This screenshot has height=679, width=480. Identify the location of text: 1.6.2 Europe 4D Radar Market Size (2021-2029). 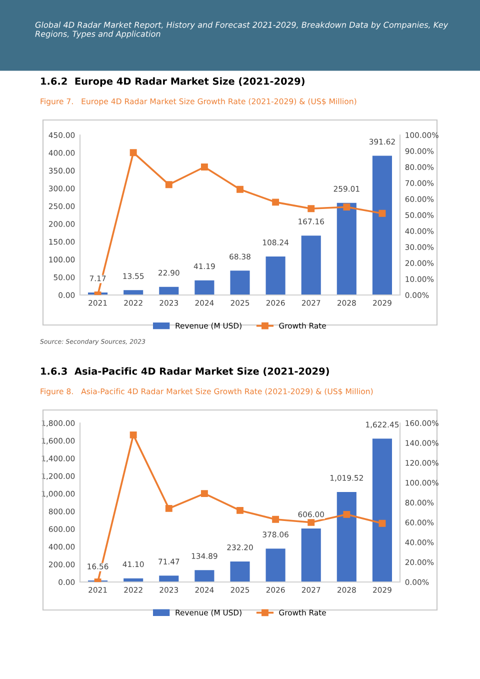
(172, 82).